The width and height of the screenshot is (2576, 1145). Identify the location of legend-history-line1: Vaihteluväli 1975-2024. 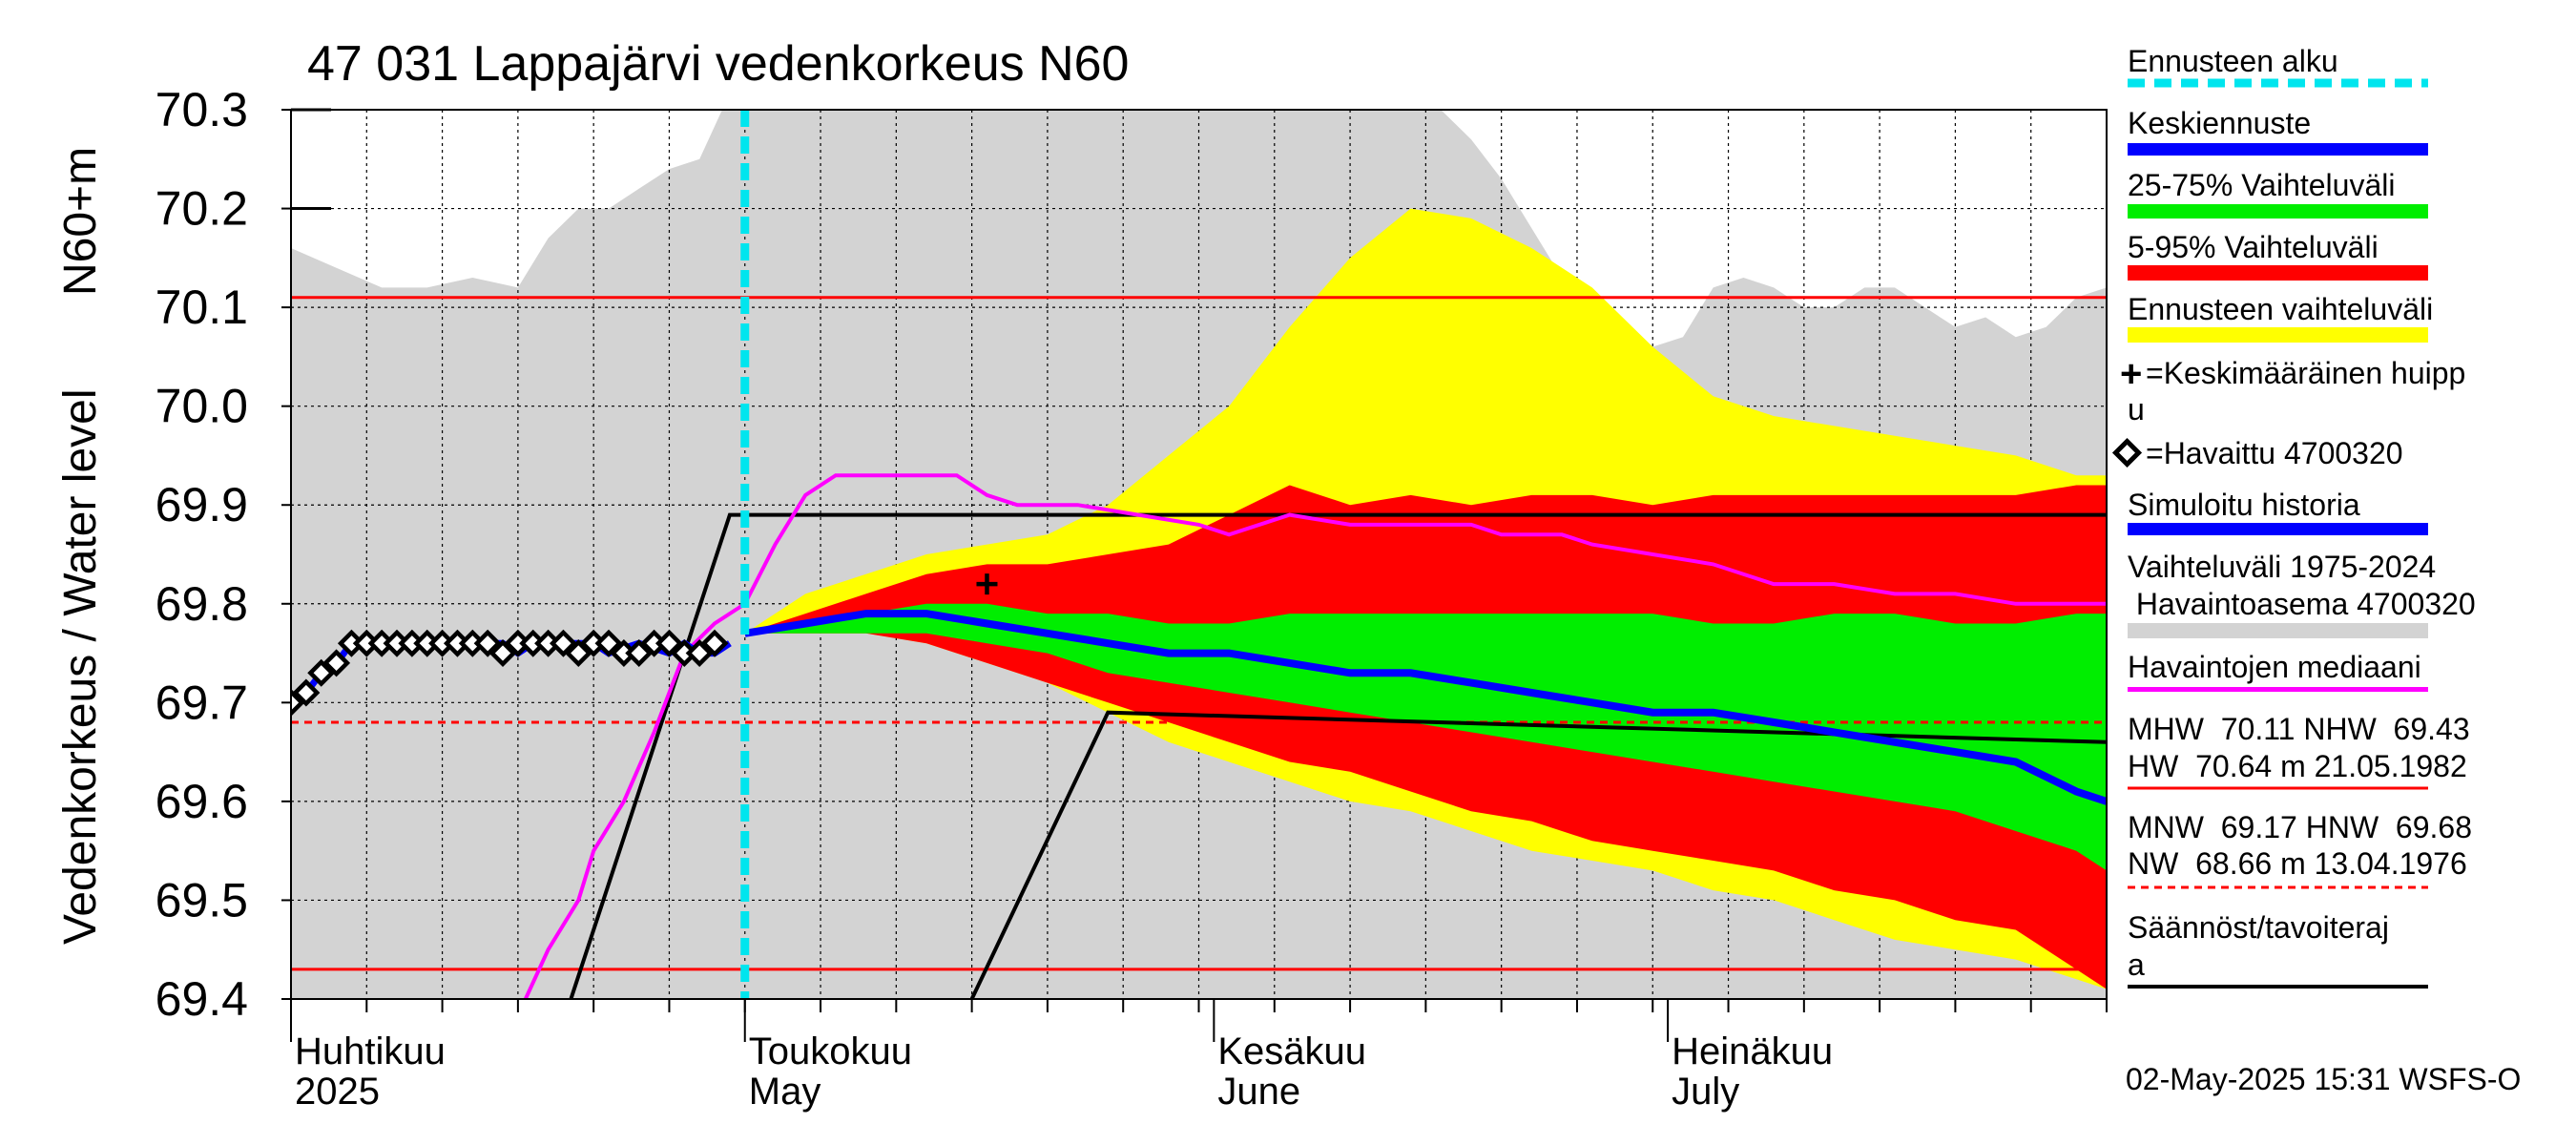
(2282, 567).